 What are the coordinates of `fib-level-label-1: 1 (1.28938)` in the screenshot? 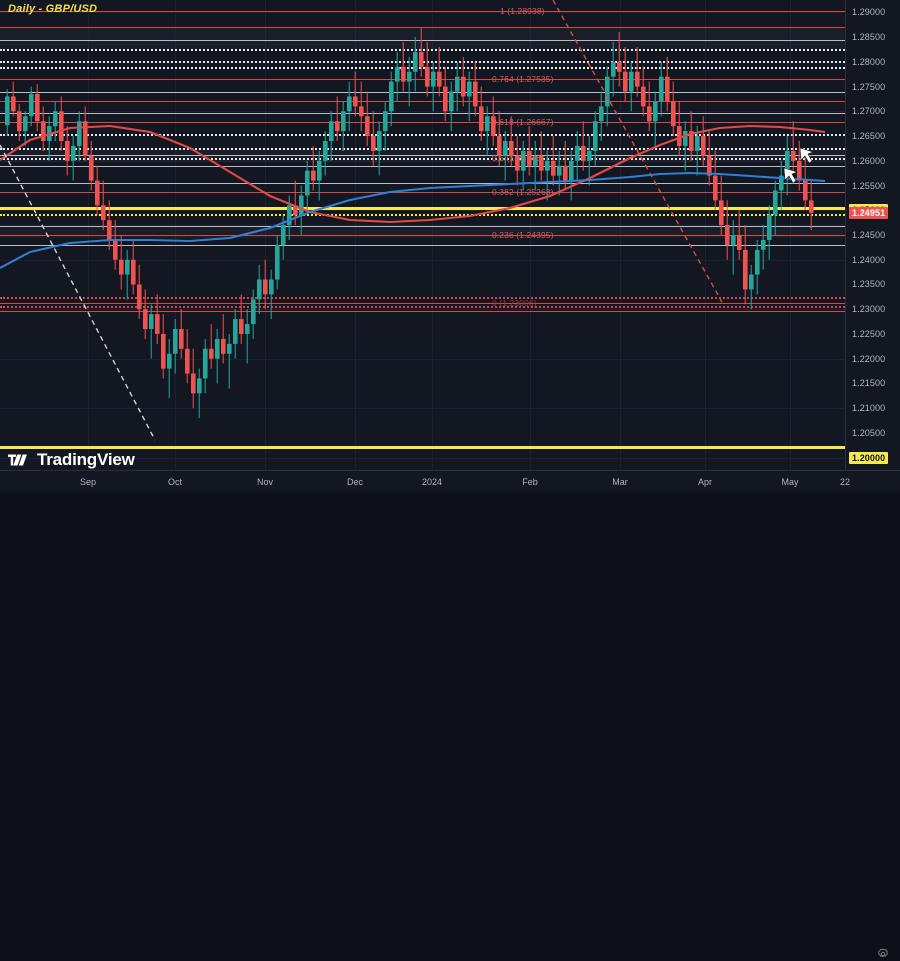 It's located at (522, 11).